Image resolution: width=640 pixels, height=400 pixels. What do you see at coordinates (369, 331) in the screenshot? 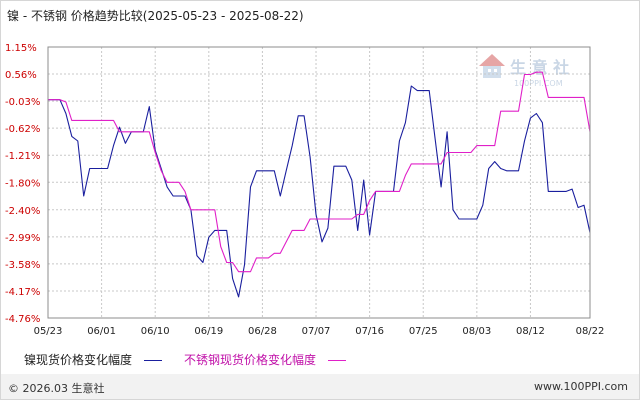
I see `x-tick-label: 07/16` at bounding box center [369, 331].